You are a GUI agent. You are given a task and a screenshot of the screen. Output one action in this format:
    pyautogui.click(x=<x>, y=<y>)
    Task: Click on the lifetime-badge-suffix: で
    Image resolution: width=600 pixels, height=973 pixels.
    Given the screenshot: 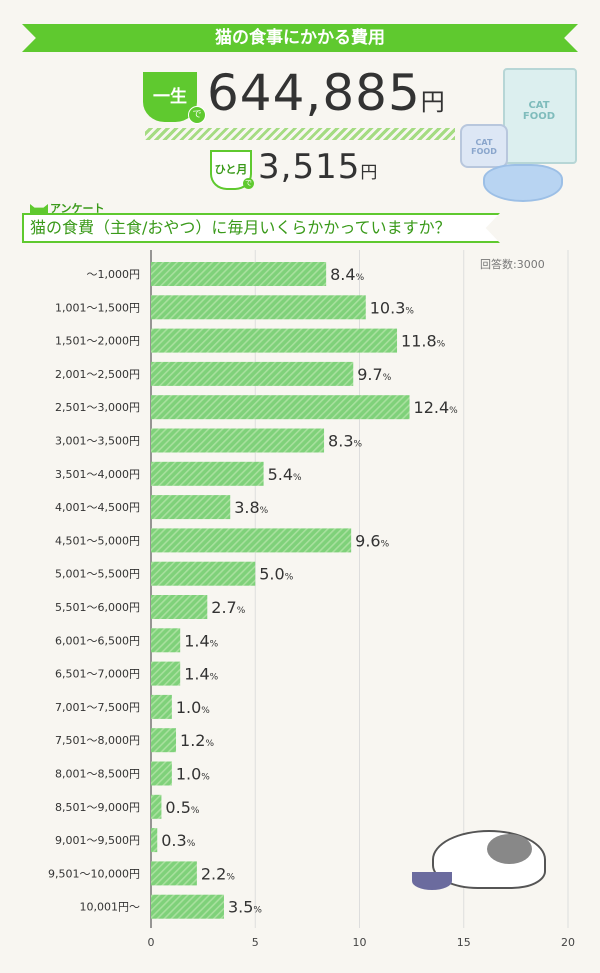 What is the action you would take?
    pyautogui.click(x=197, y=115)
    